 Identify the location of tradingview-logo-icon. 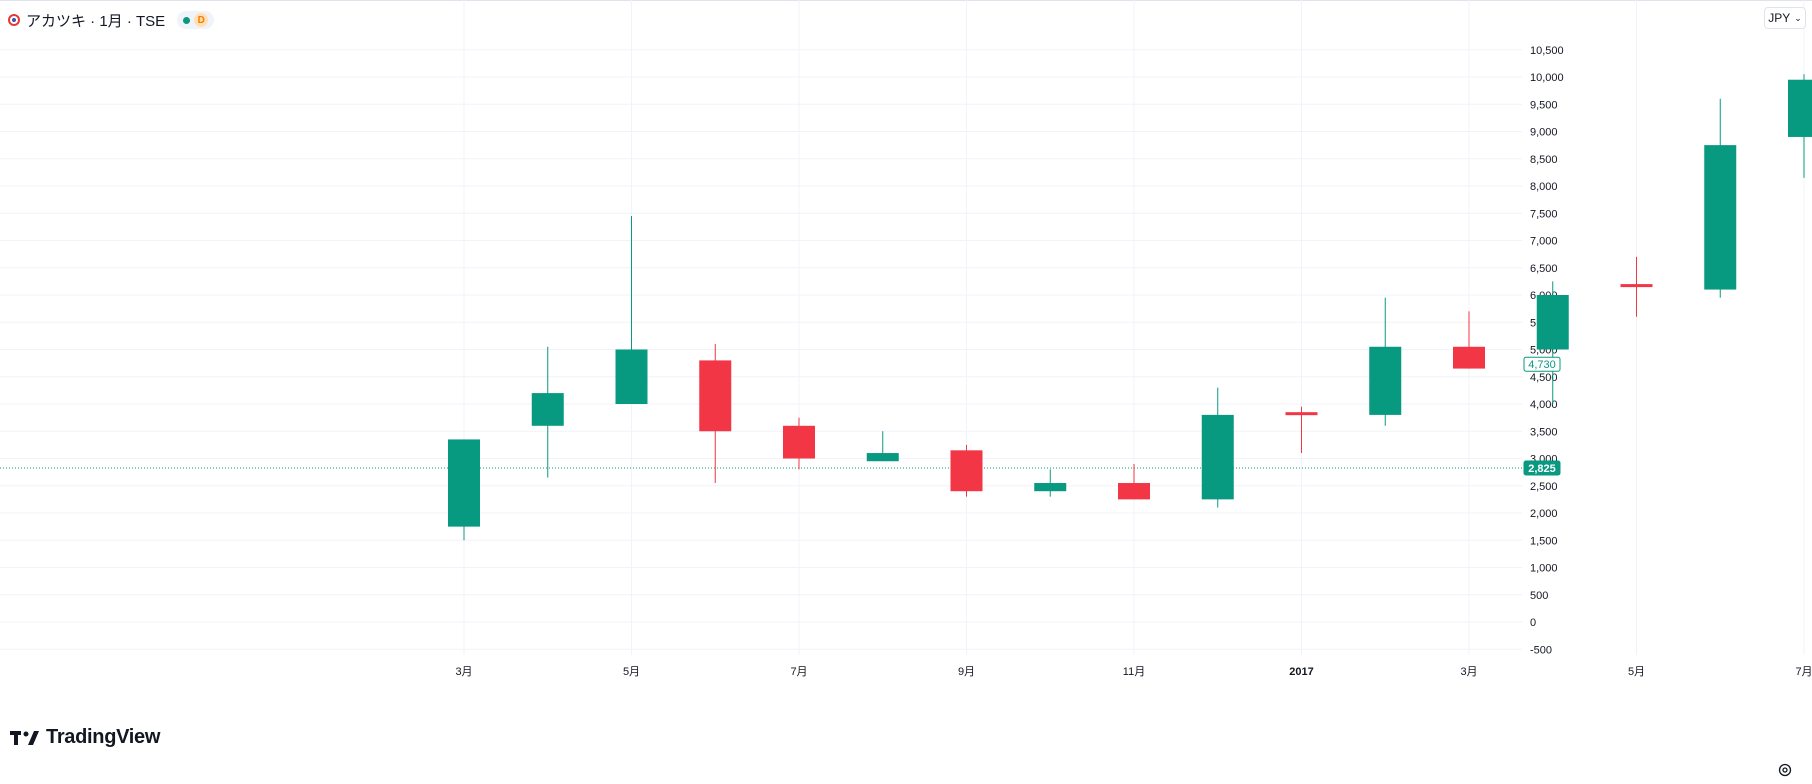
(24, 737).